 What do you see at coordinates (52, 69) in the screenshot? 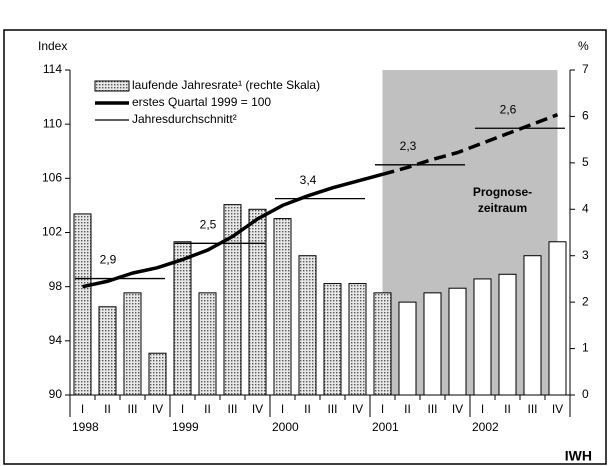
I see `y-tick-label: 114` at bounding box center [52, 69].